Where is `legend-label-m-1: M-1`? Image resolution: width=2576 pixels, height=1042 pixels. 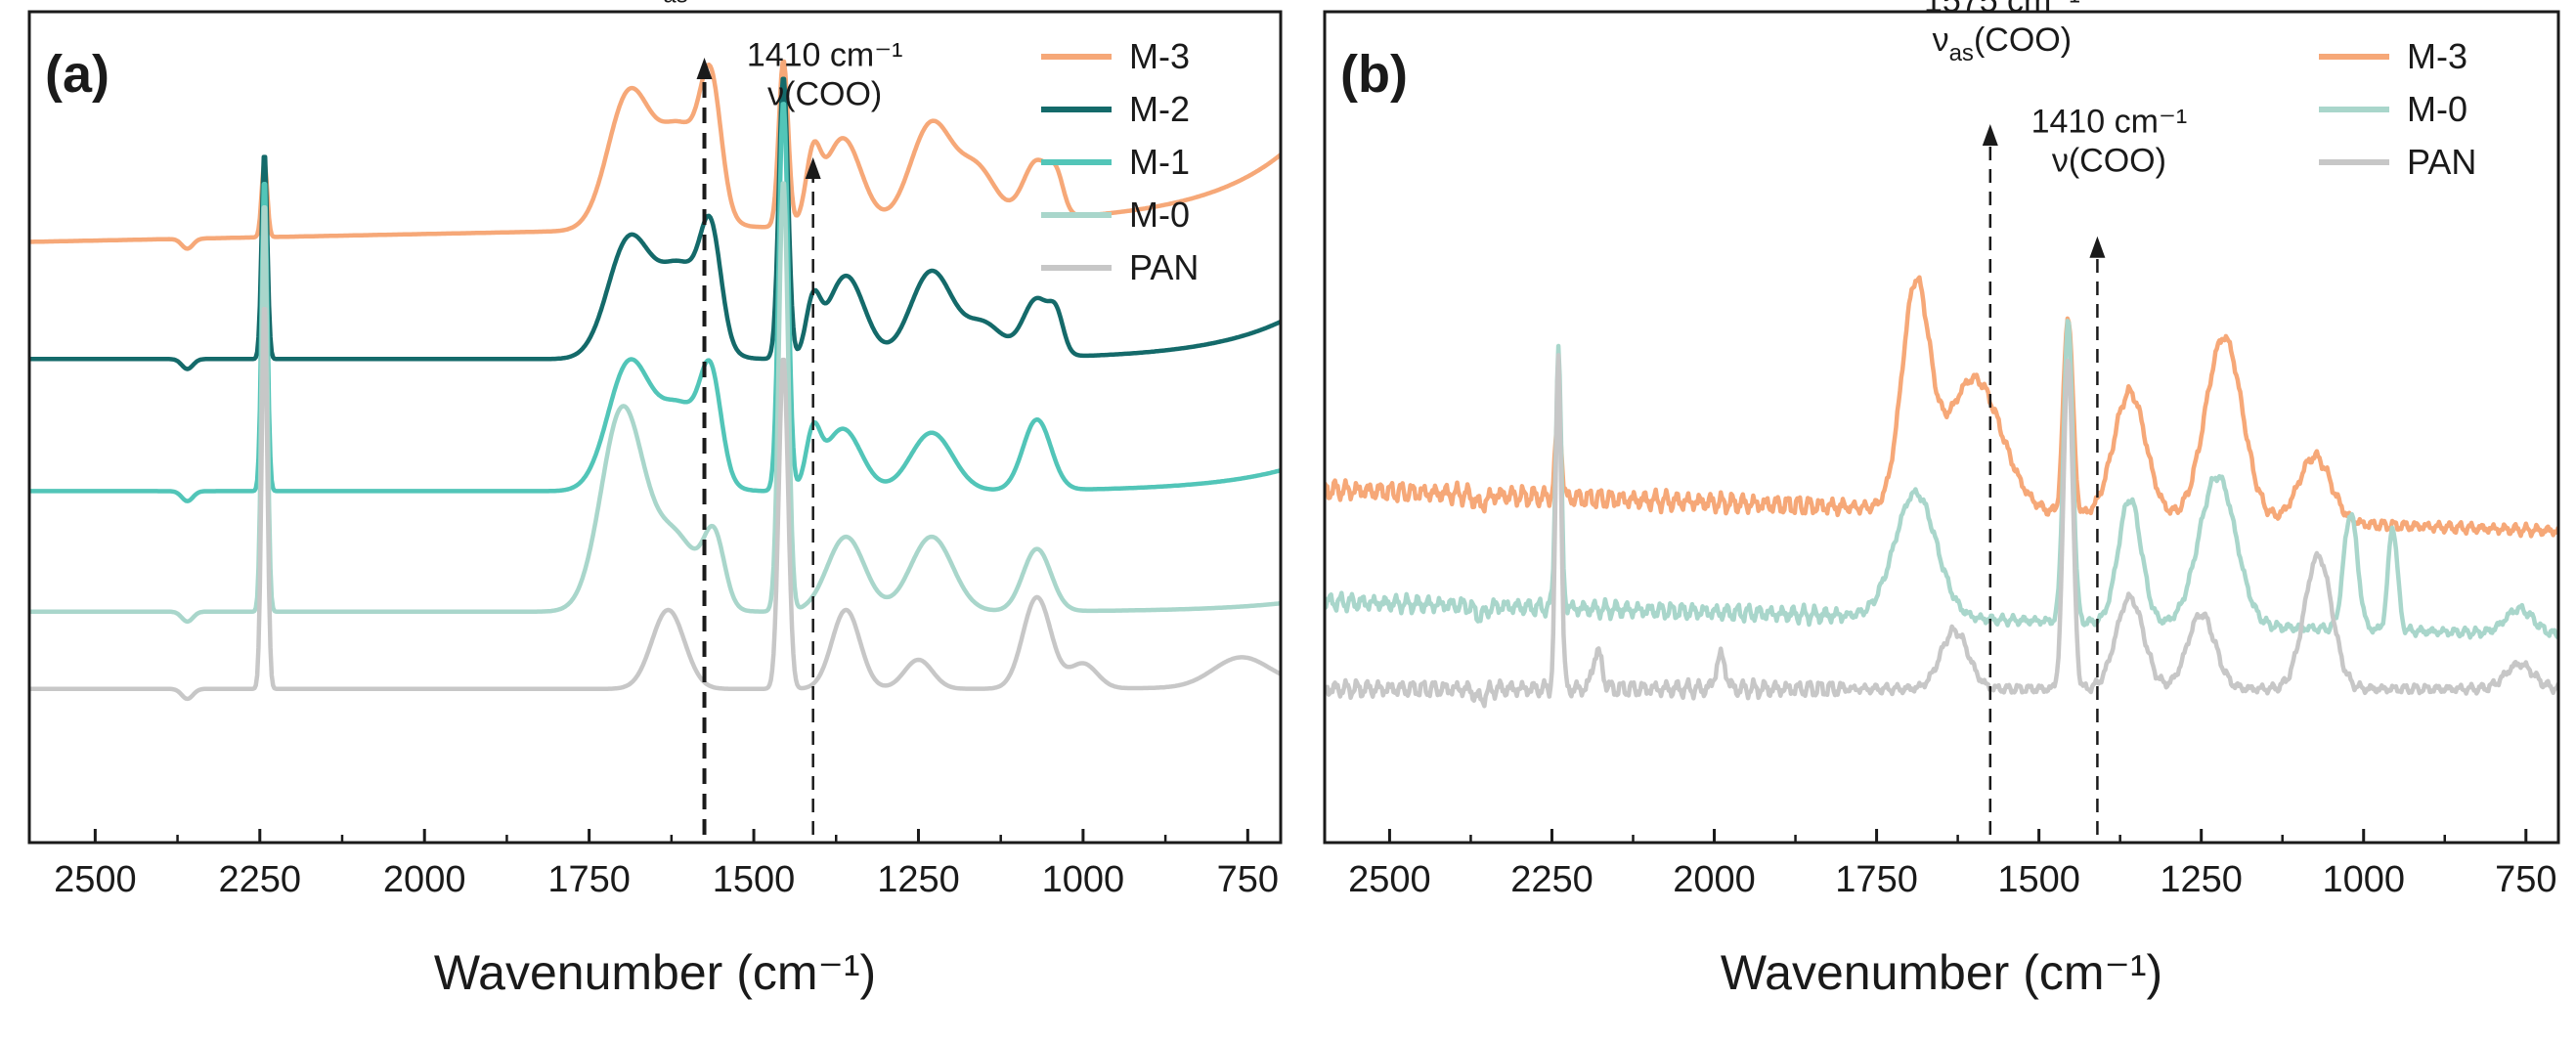
legend-label-m-1: M-1 is located at coordinates (1159, 162).